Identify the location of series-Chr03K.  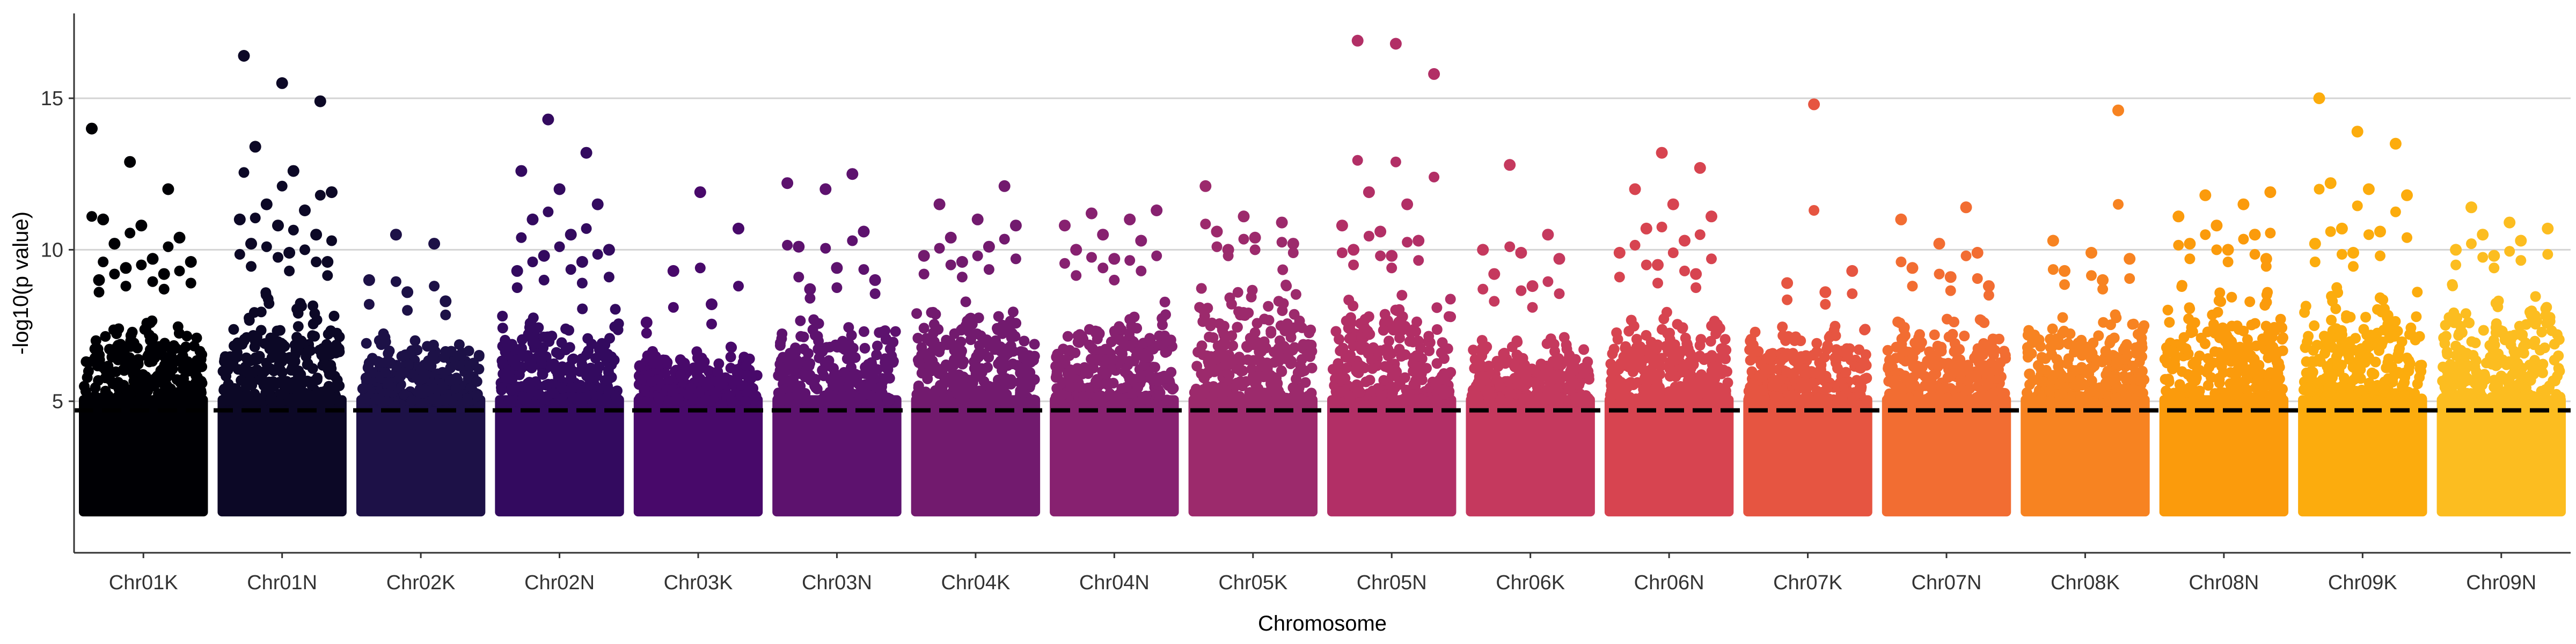
(698, 351).